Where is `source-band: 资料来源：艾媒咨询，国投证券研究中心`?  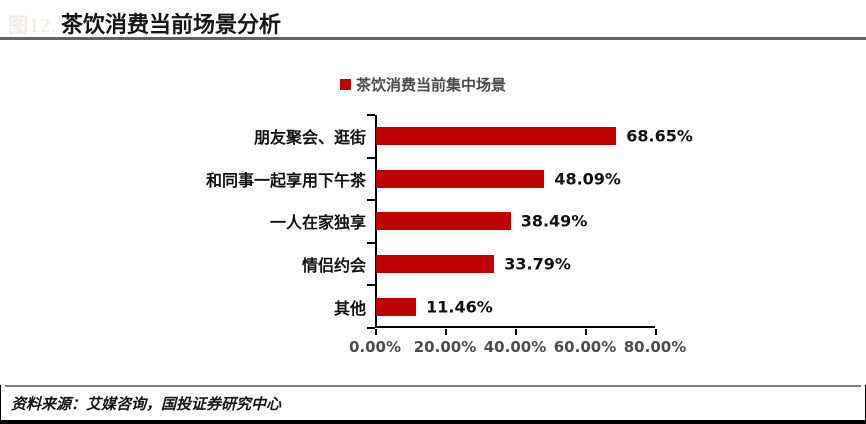
source-band: 资料来源：艾媒咨询，国投证券研究中心 is located at coordinates (433, 404).